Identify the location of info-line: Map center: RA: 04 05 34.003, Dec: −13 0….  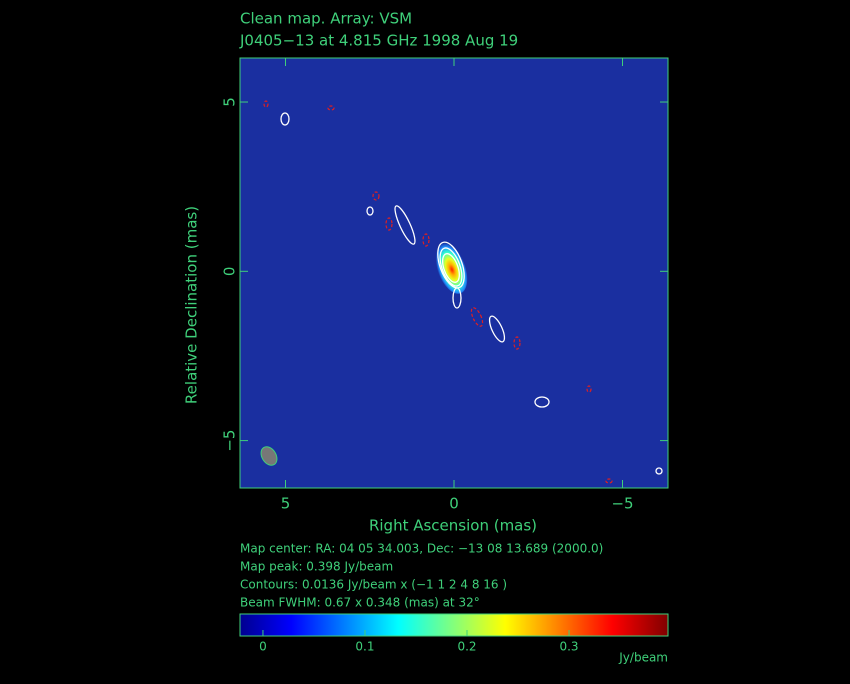
(421, 549).